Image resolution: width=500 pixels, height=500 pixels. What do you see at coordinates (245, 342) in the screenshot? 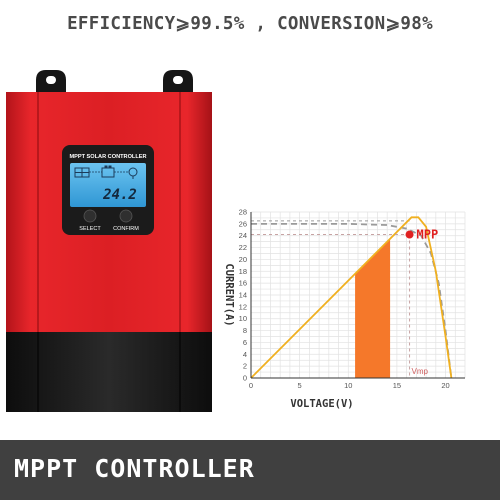
I see `y-tick-label: 6` at bounding box center [245, 342].